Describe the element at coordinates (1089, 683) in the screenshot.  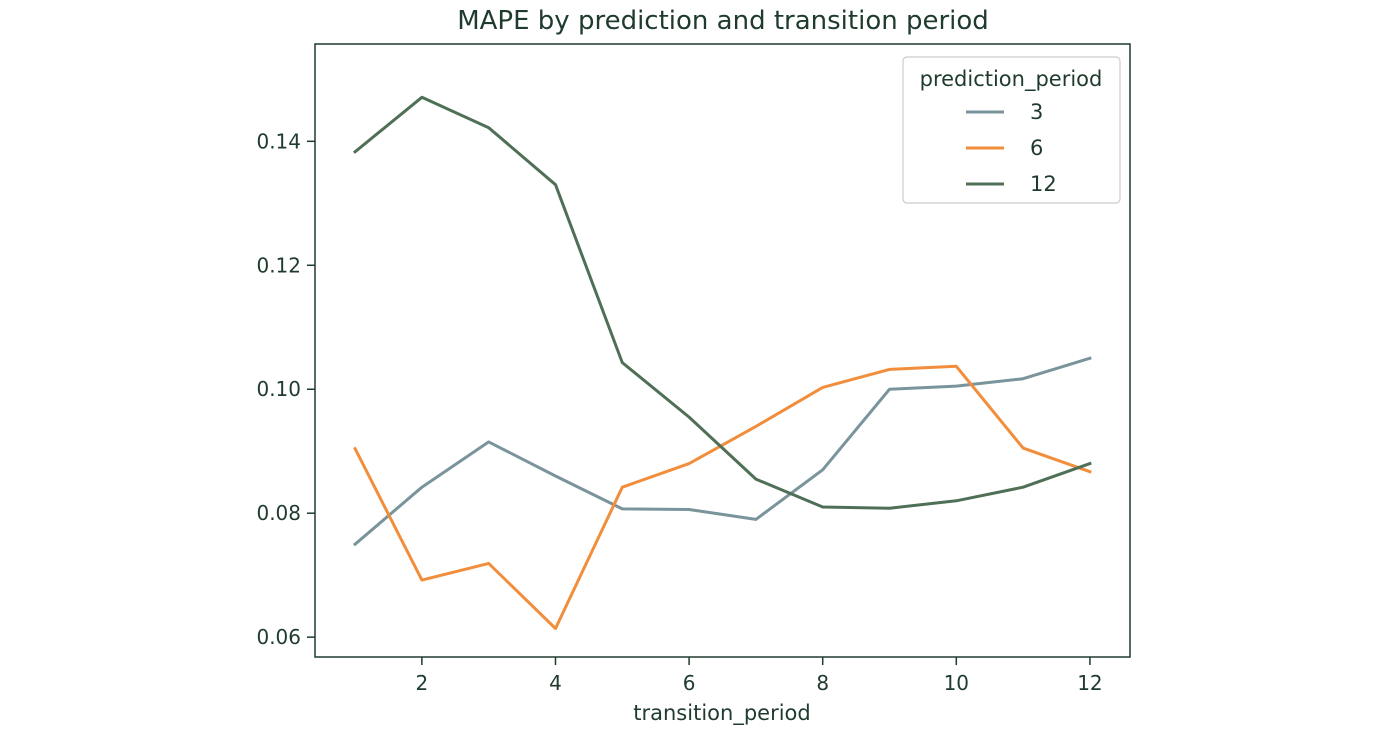
I see `x-tick-label: 12` at that location.